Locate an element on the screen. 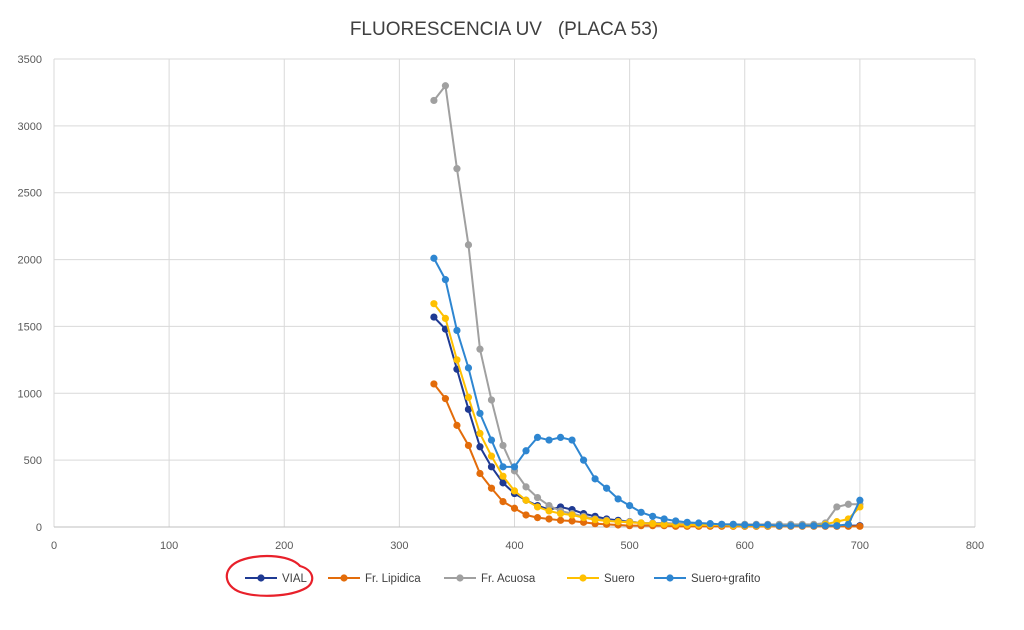 The height and width of the screenshot is (630, 1024). y-tick-label: 500 is located at coordinates (33, 461).